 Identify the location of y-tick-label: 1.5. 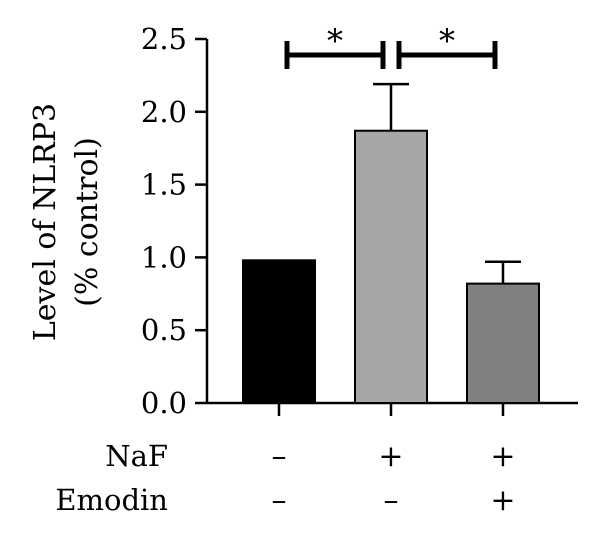
(164, 185).